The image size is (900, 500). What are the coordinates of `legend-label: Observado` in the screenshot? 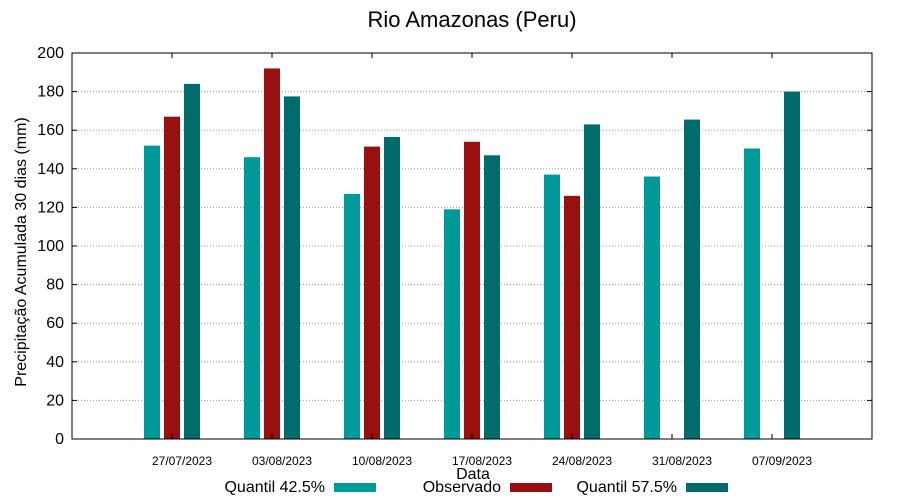 It's located at (462, 487).